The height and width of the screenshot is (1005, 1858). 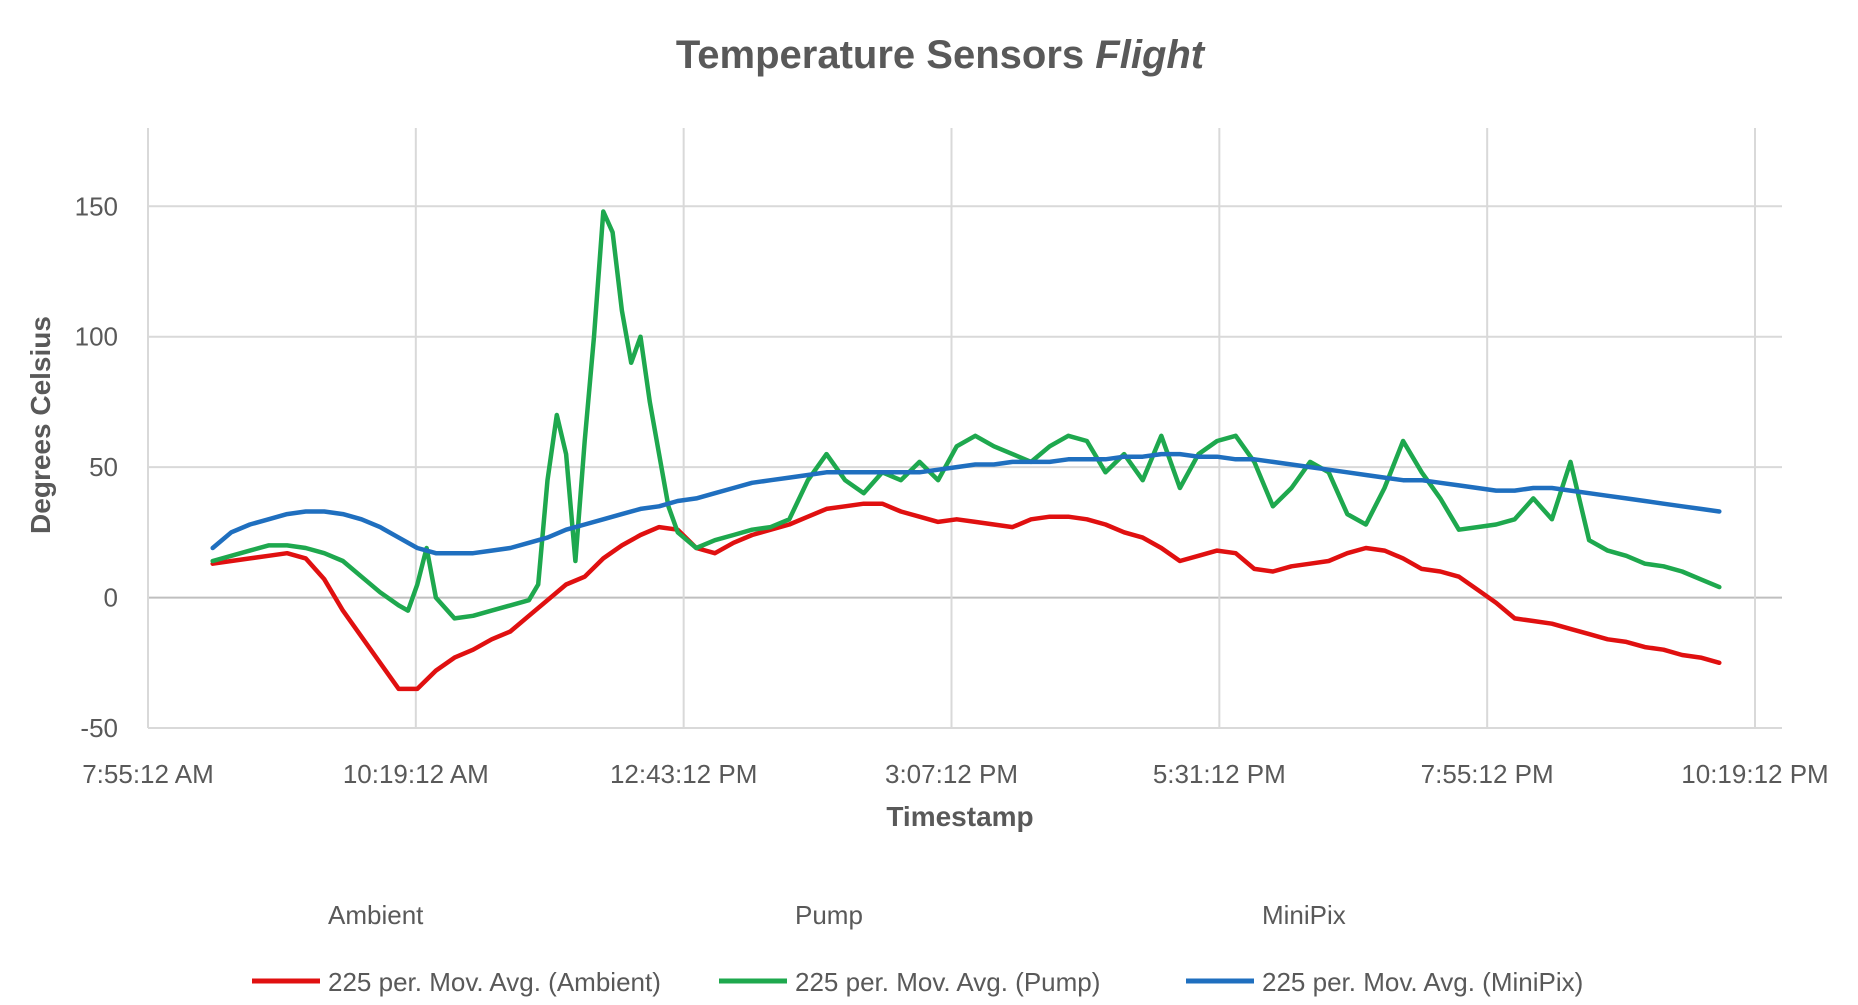 What do you see at coordinates (96, 337) in the screenshot?
I see `y-tick-label: 100` at bounding box center [96, 337].